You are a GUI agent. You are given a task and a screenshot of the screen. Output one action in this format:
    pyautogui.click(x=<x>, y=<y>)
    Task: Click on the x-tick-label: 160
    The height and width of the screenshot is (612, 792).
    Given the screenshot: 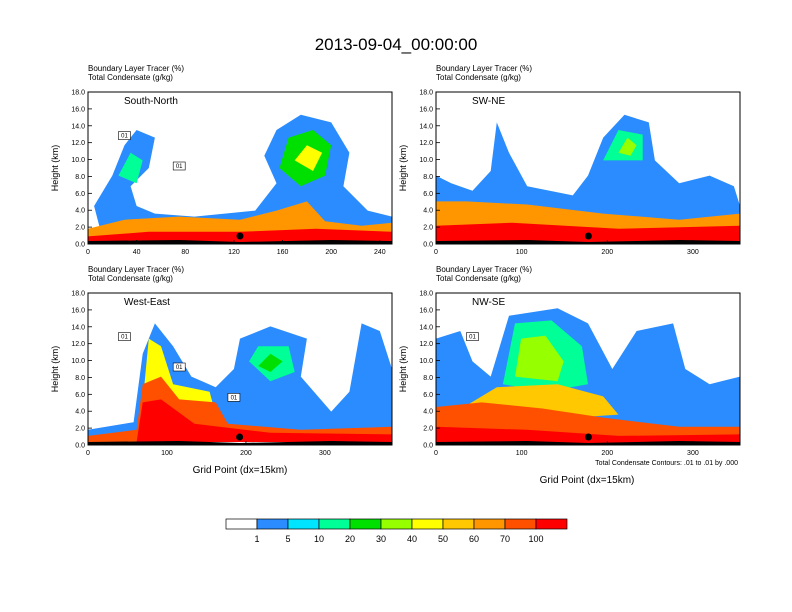 What is the action you would take?
    pyautogui.click(x=283, y=252)
    